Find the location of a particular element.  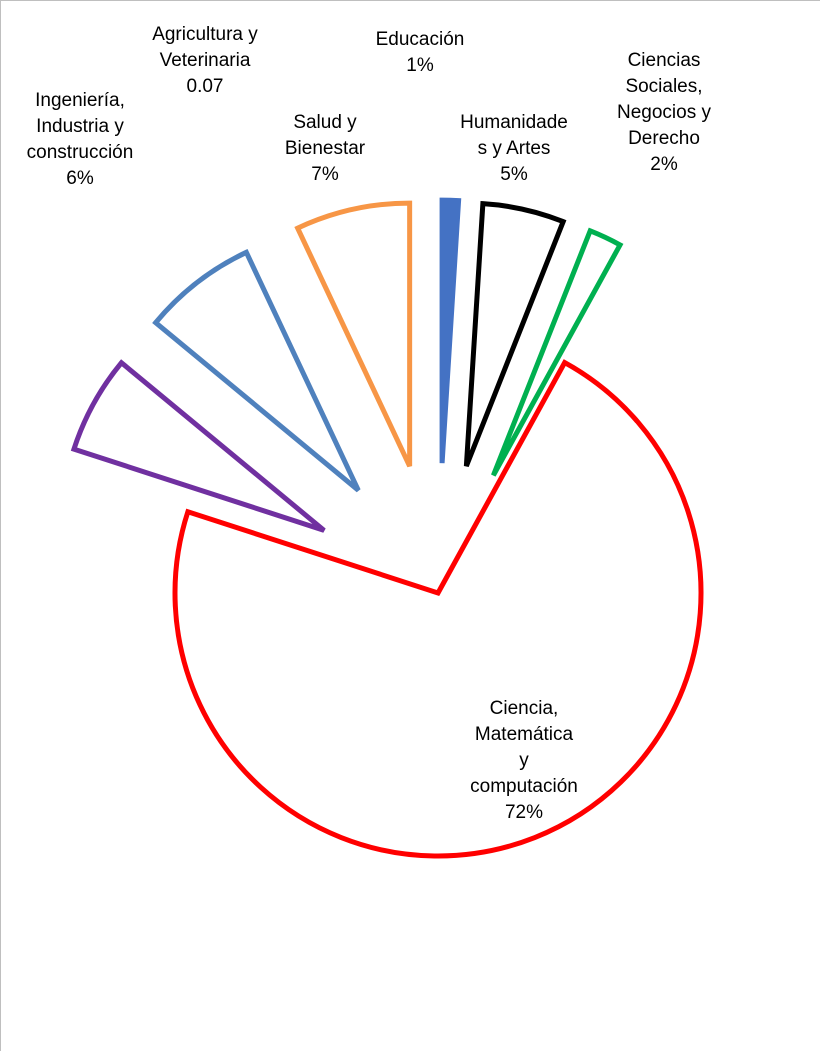

value-label: 7% is located at coordinates (325, 174).